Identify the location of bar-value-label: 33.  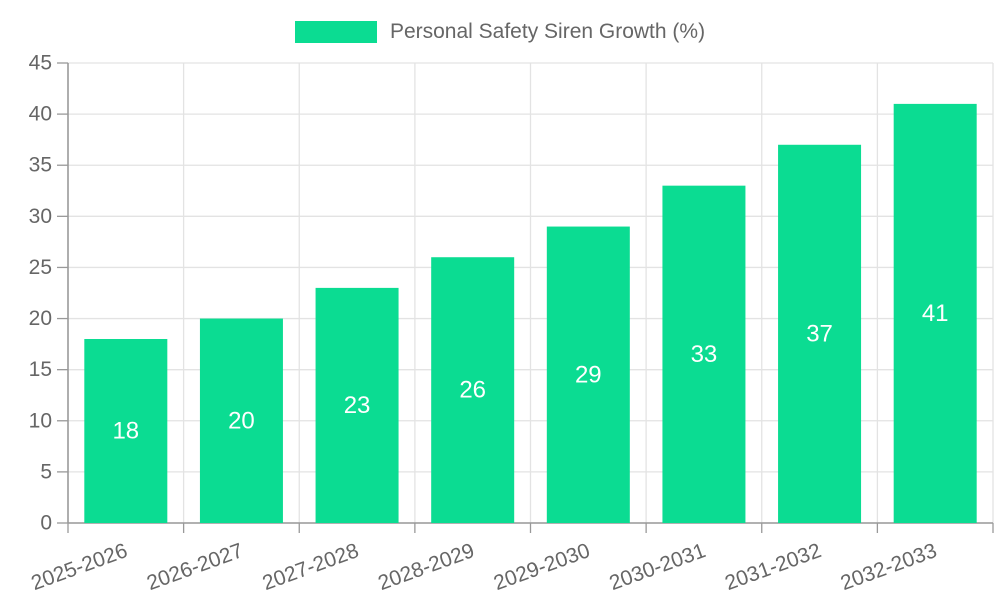
(704, 354).